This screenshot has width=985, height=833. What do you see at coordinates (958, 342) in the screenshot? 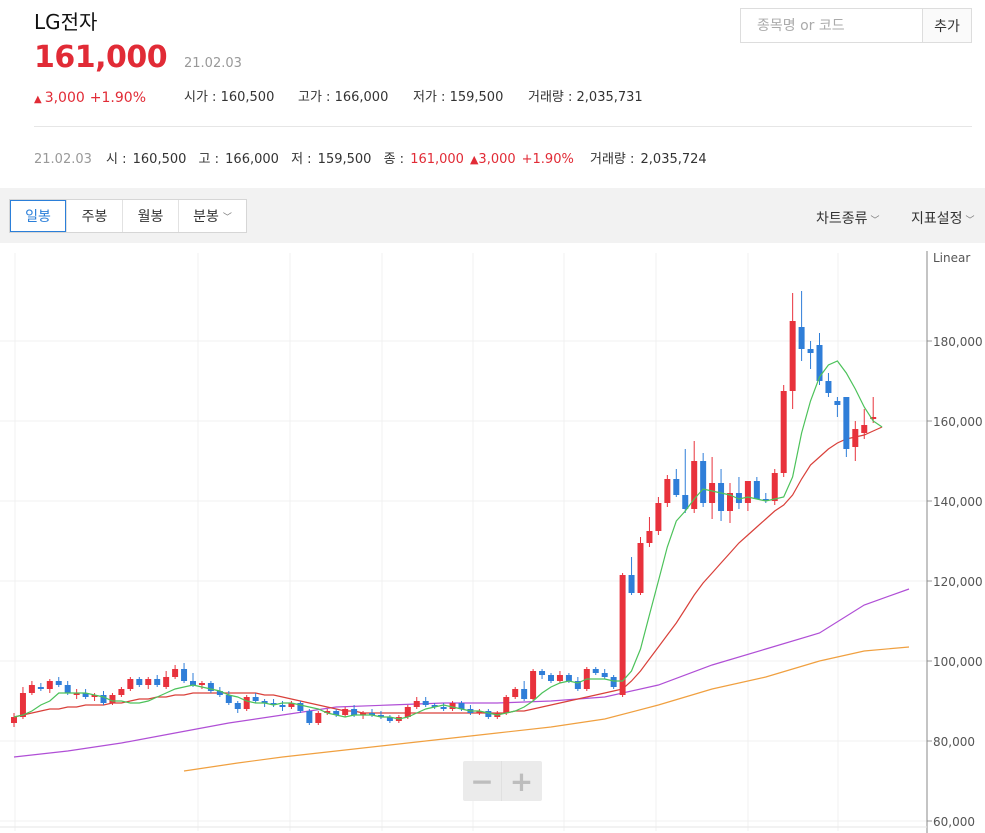
I see `y-tick-label: 180,000` at bounding box center [958, 342].